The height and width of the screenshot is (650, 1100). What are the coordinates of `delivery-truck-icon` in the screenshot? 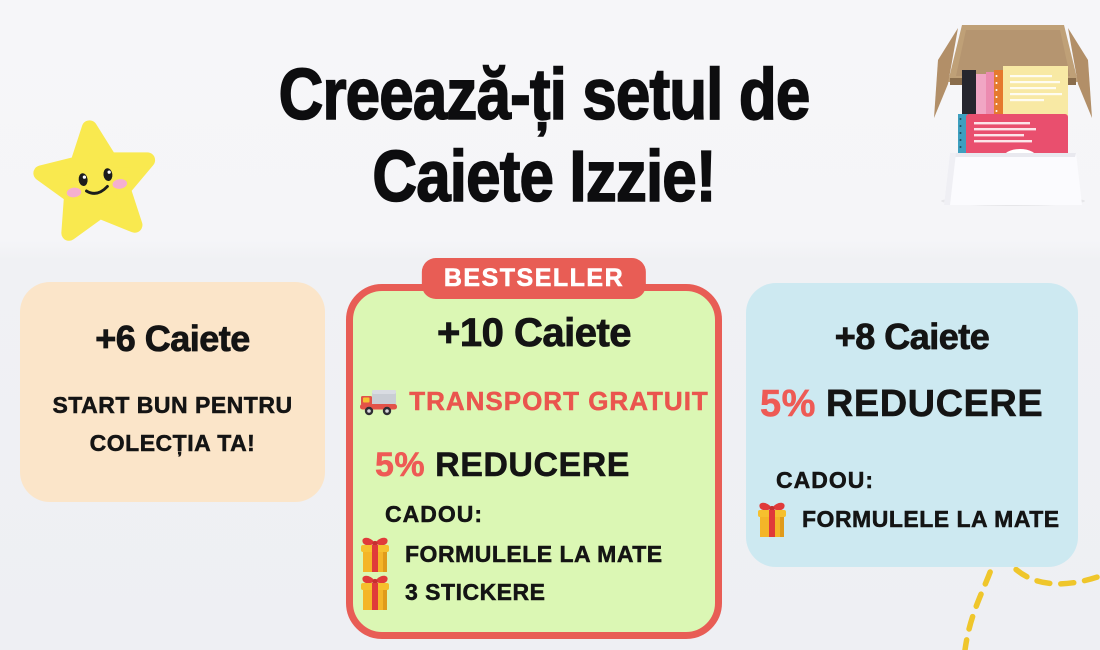 It's located at (379, 402).